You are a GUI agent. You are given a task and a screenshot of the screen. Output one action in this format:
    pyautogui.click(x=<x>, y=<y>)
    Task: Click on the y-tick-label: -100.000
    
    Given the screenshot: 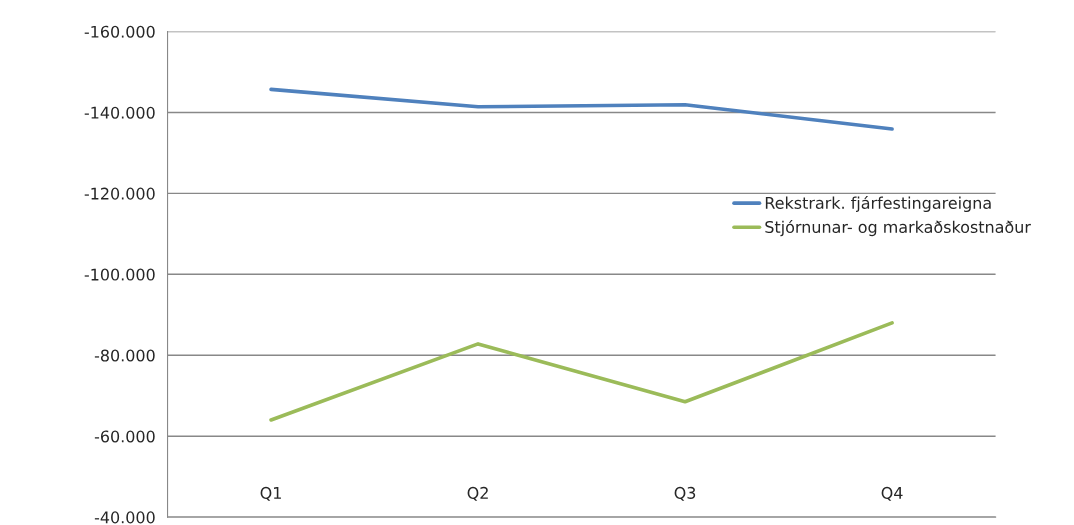 What is the action you would take?
    pyautogui.click(x=119, y=274)
    